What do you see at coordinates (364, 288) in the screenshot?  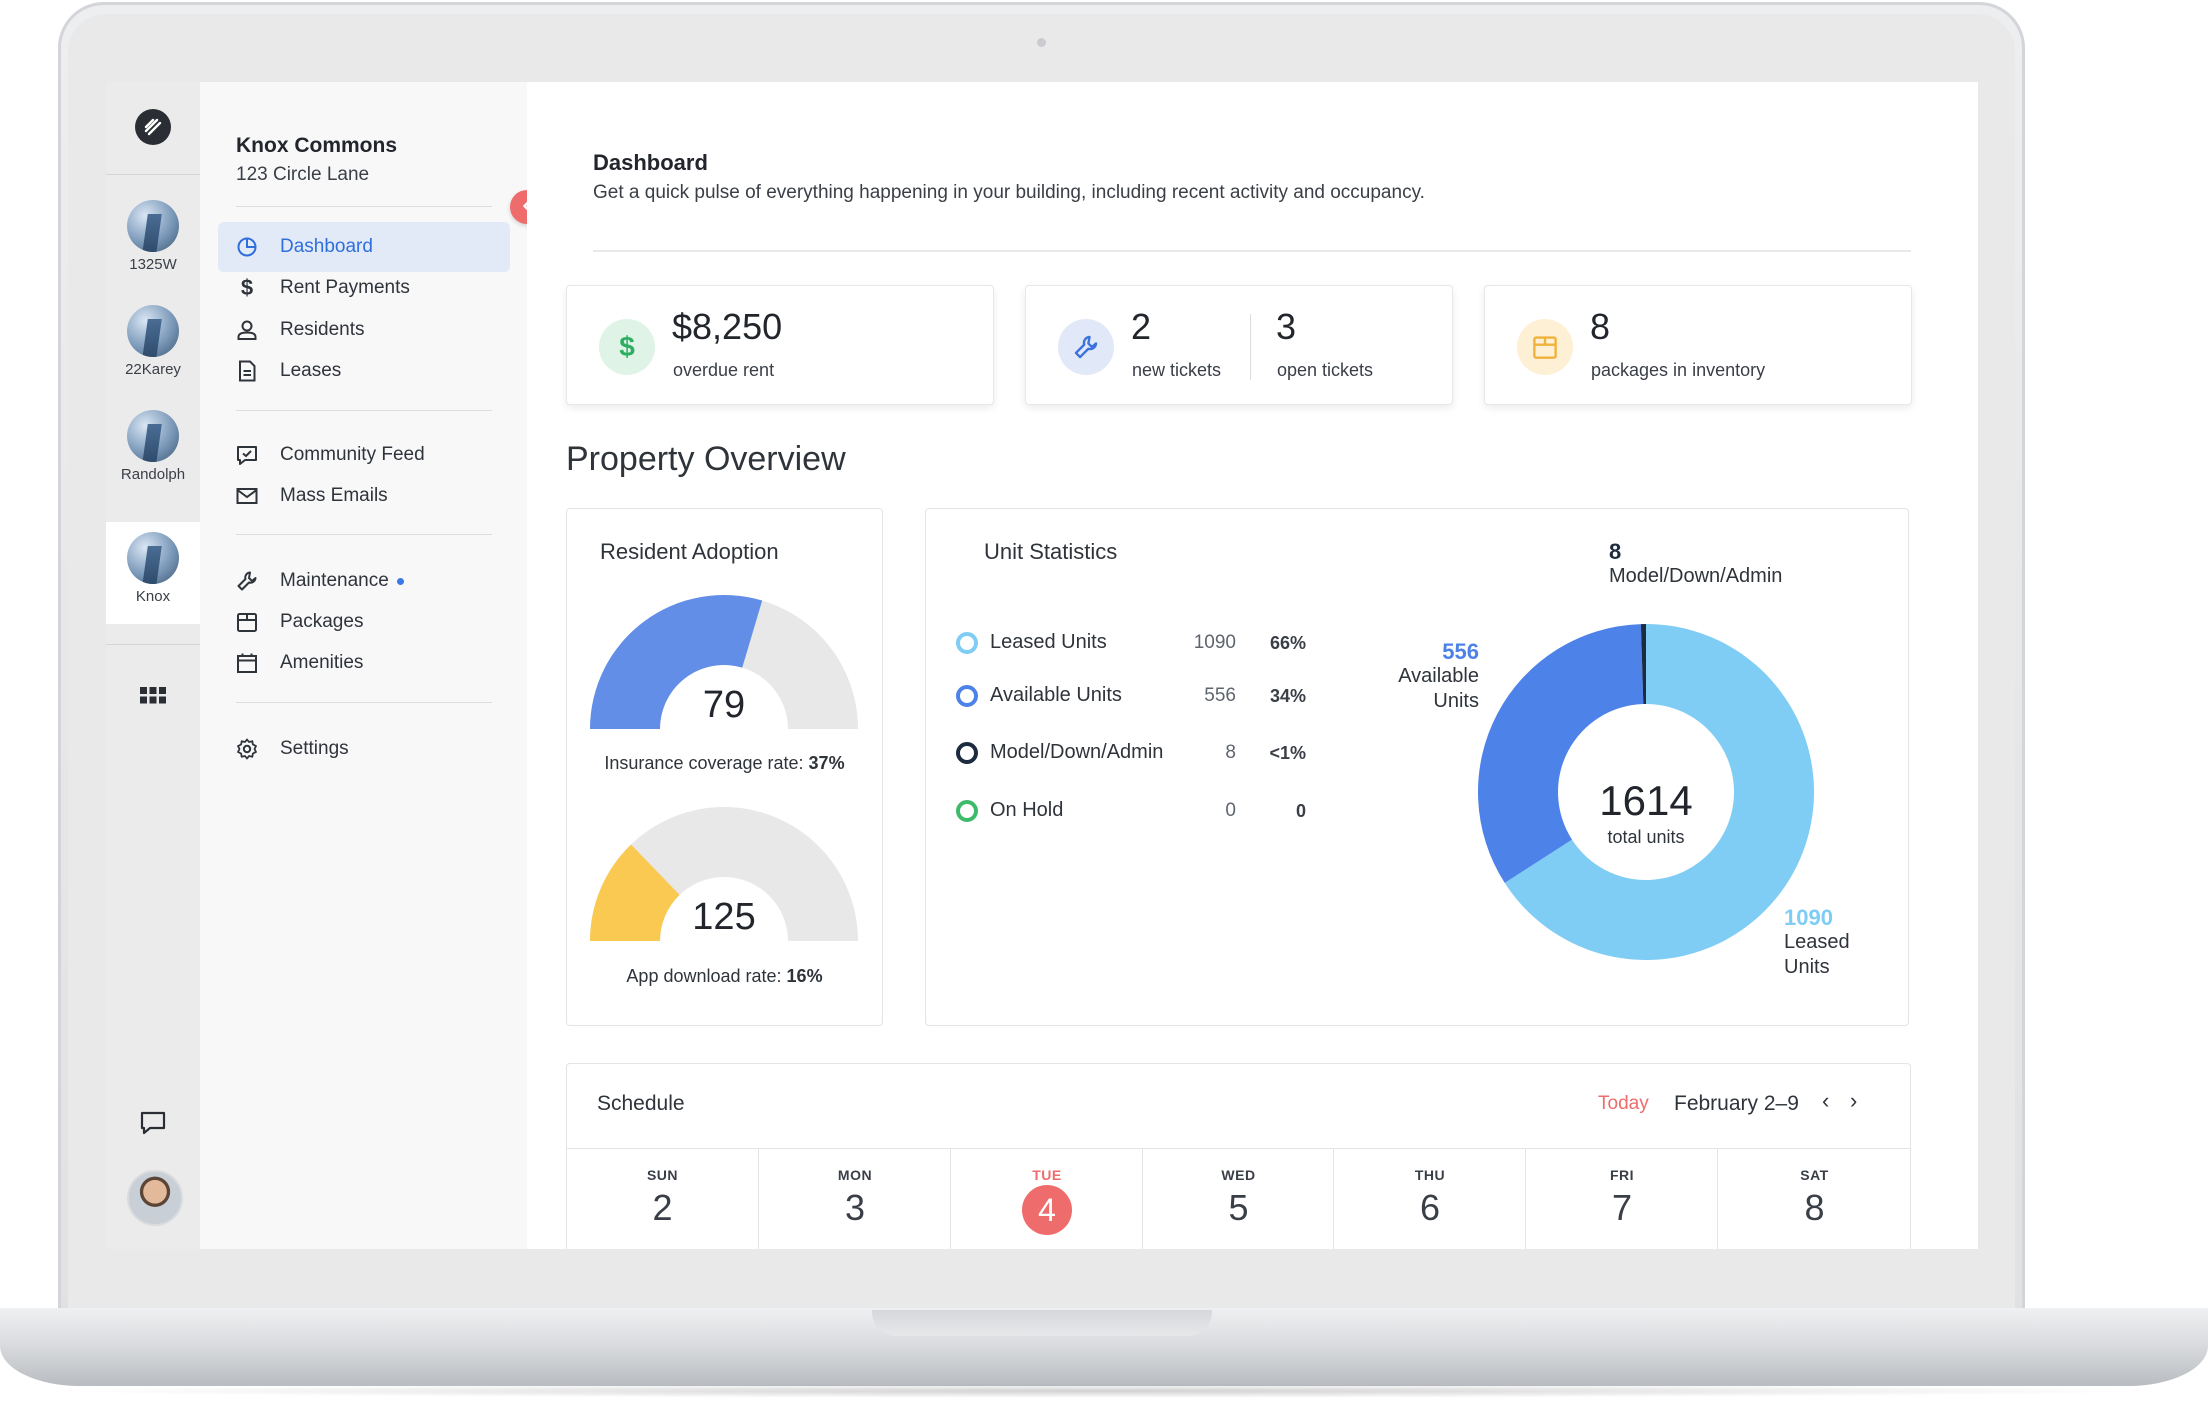 I see `nav-item-rent-payments: $ Rent Payments` at bounding box center [364, 288].